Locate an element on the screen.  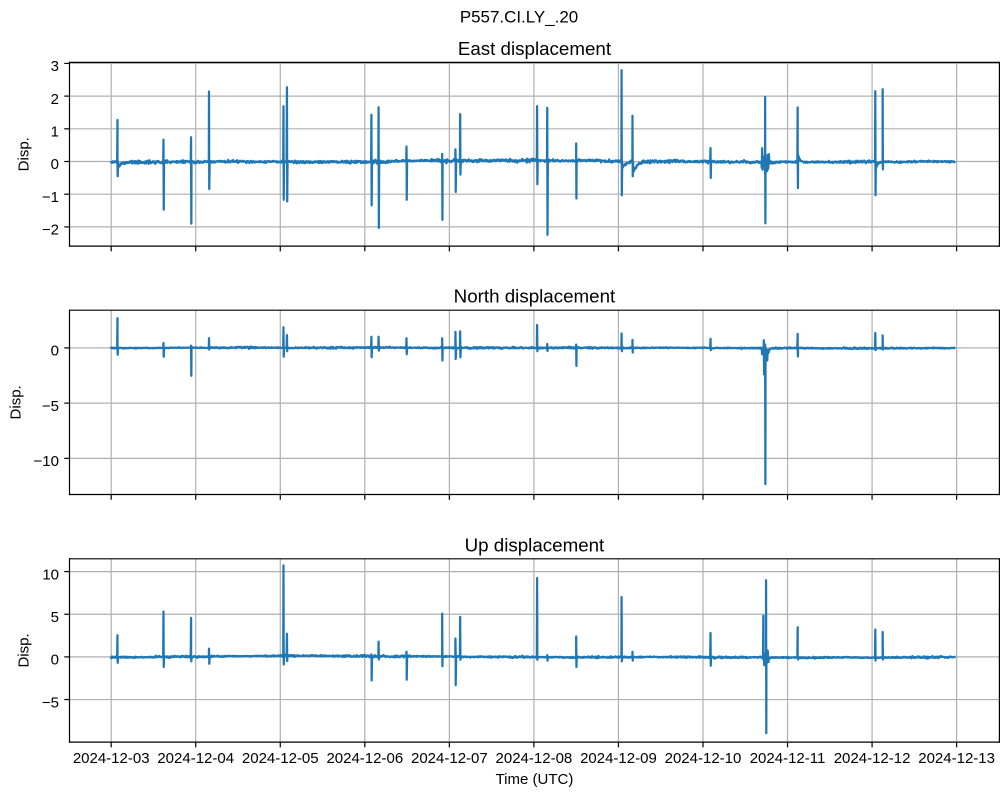
svg-text: 2024-12-03 is located at coordinates (111, 758).